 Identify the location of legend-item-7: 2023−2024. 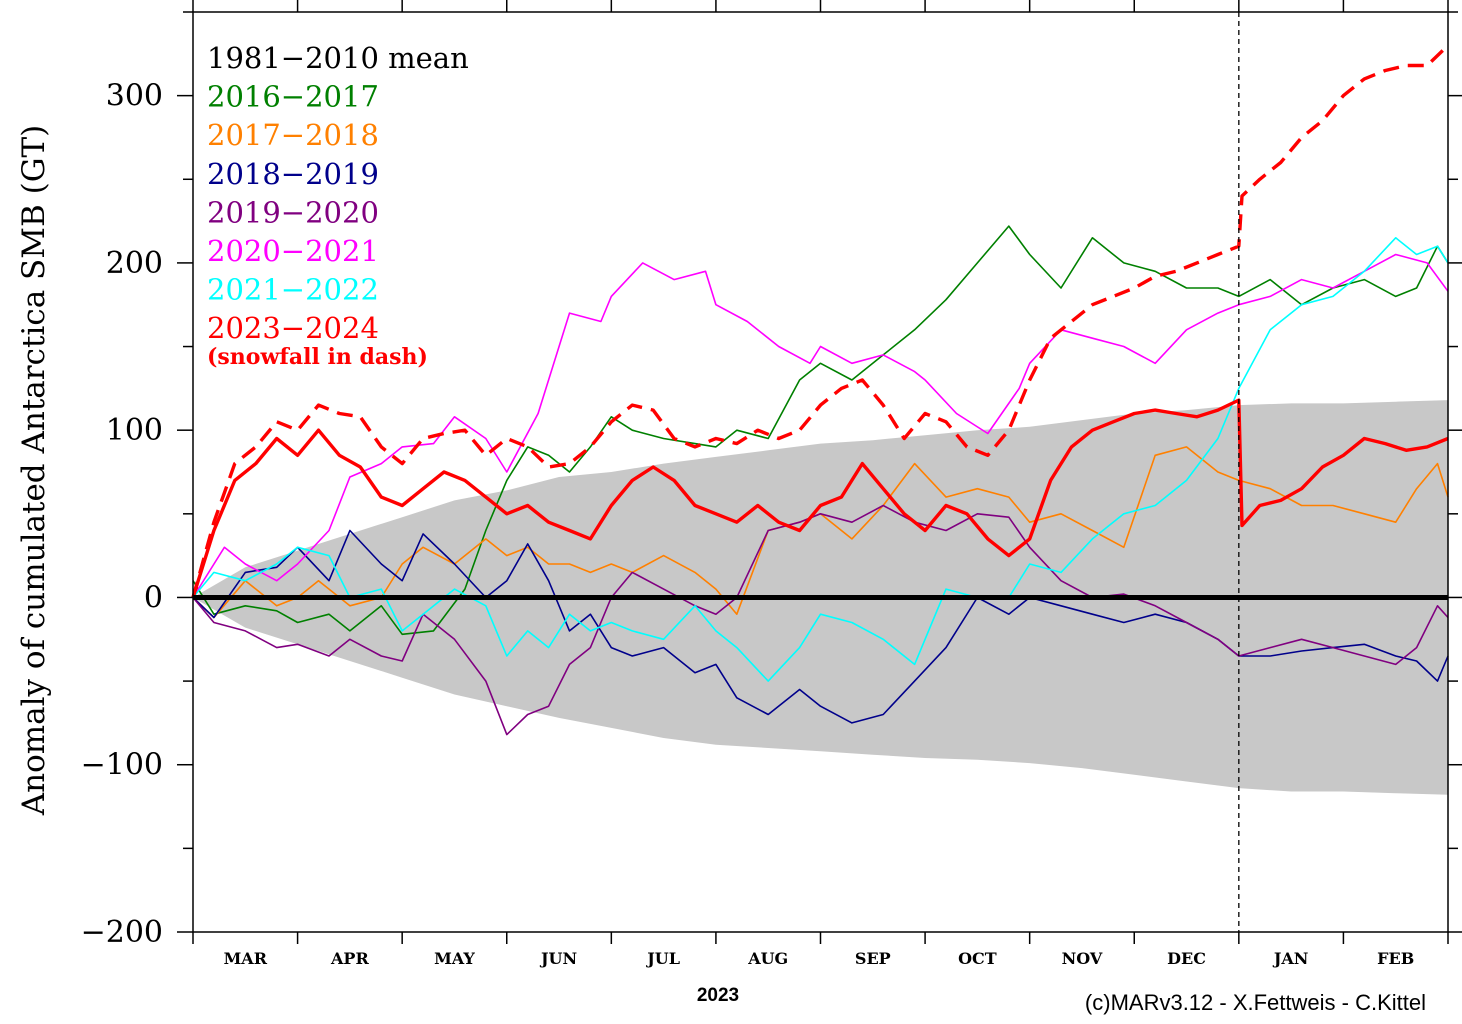
(293, 328).